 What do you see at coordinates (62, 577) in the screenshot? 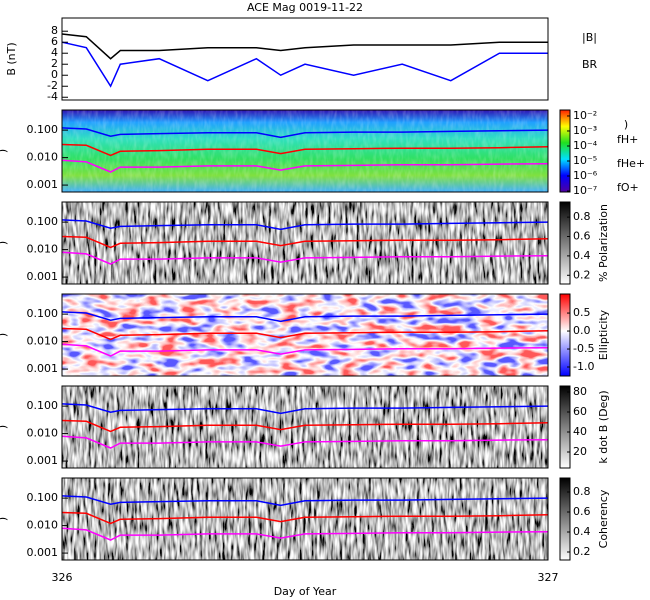
I see `x-tick-label: 326` at bounding box center [62, 577].